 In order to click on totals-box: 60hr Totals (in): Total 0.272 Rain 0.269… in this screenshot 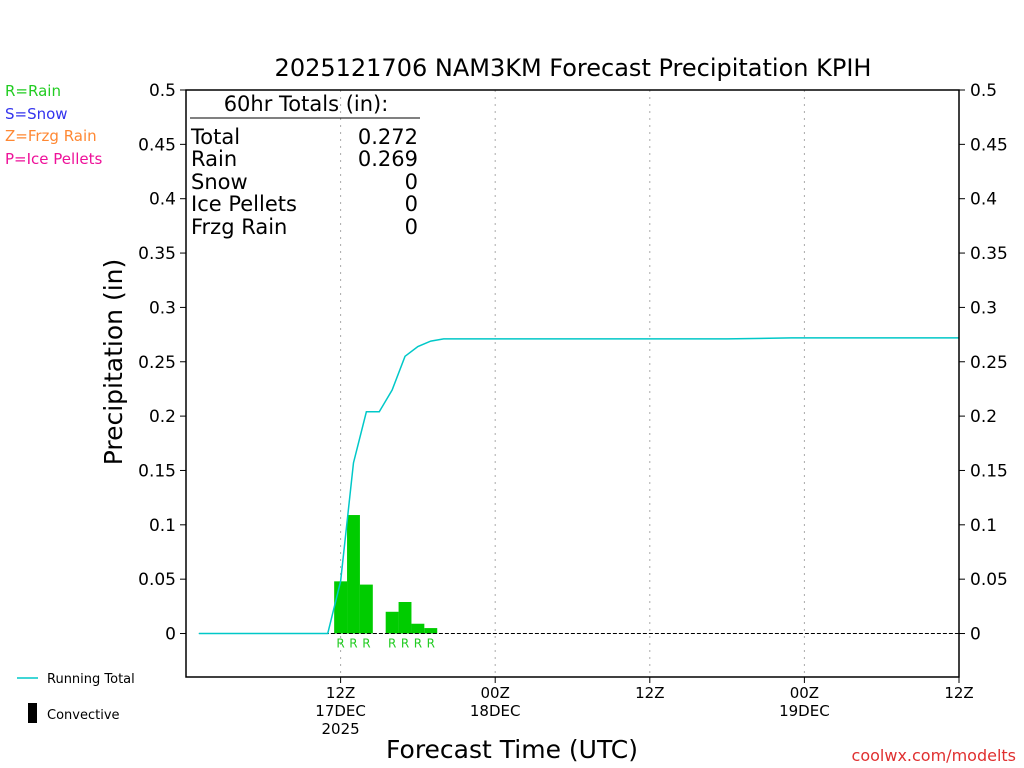, I will do `click(305, 165)`.